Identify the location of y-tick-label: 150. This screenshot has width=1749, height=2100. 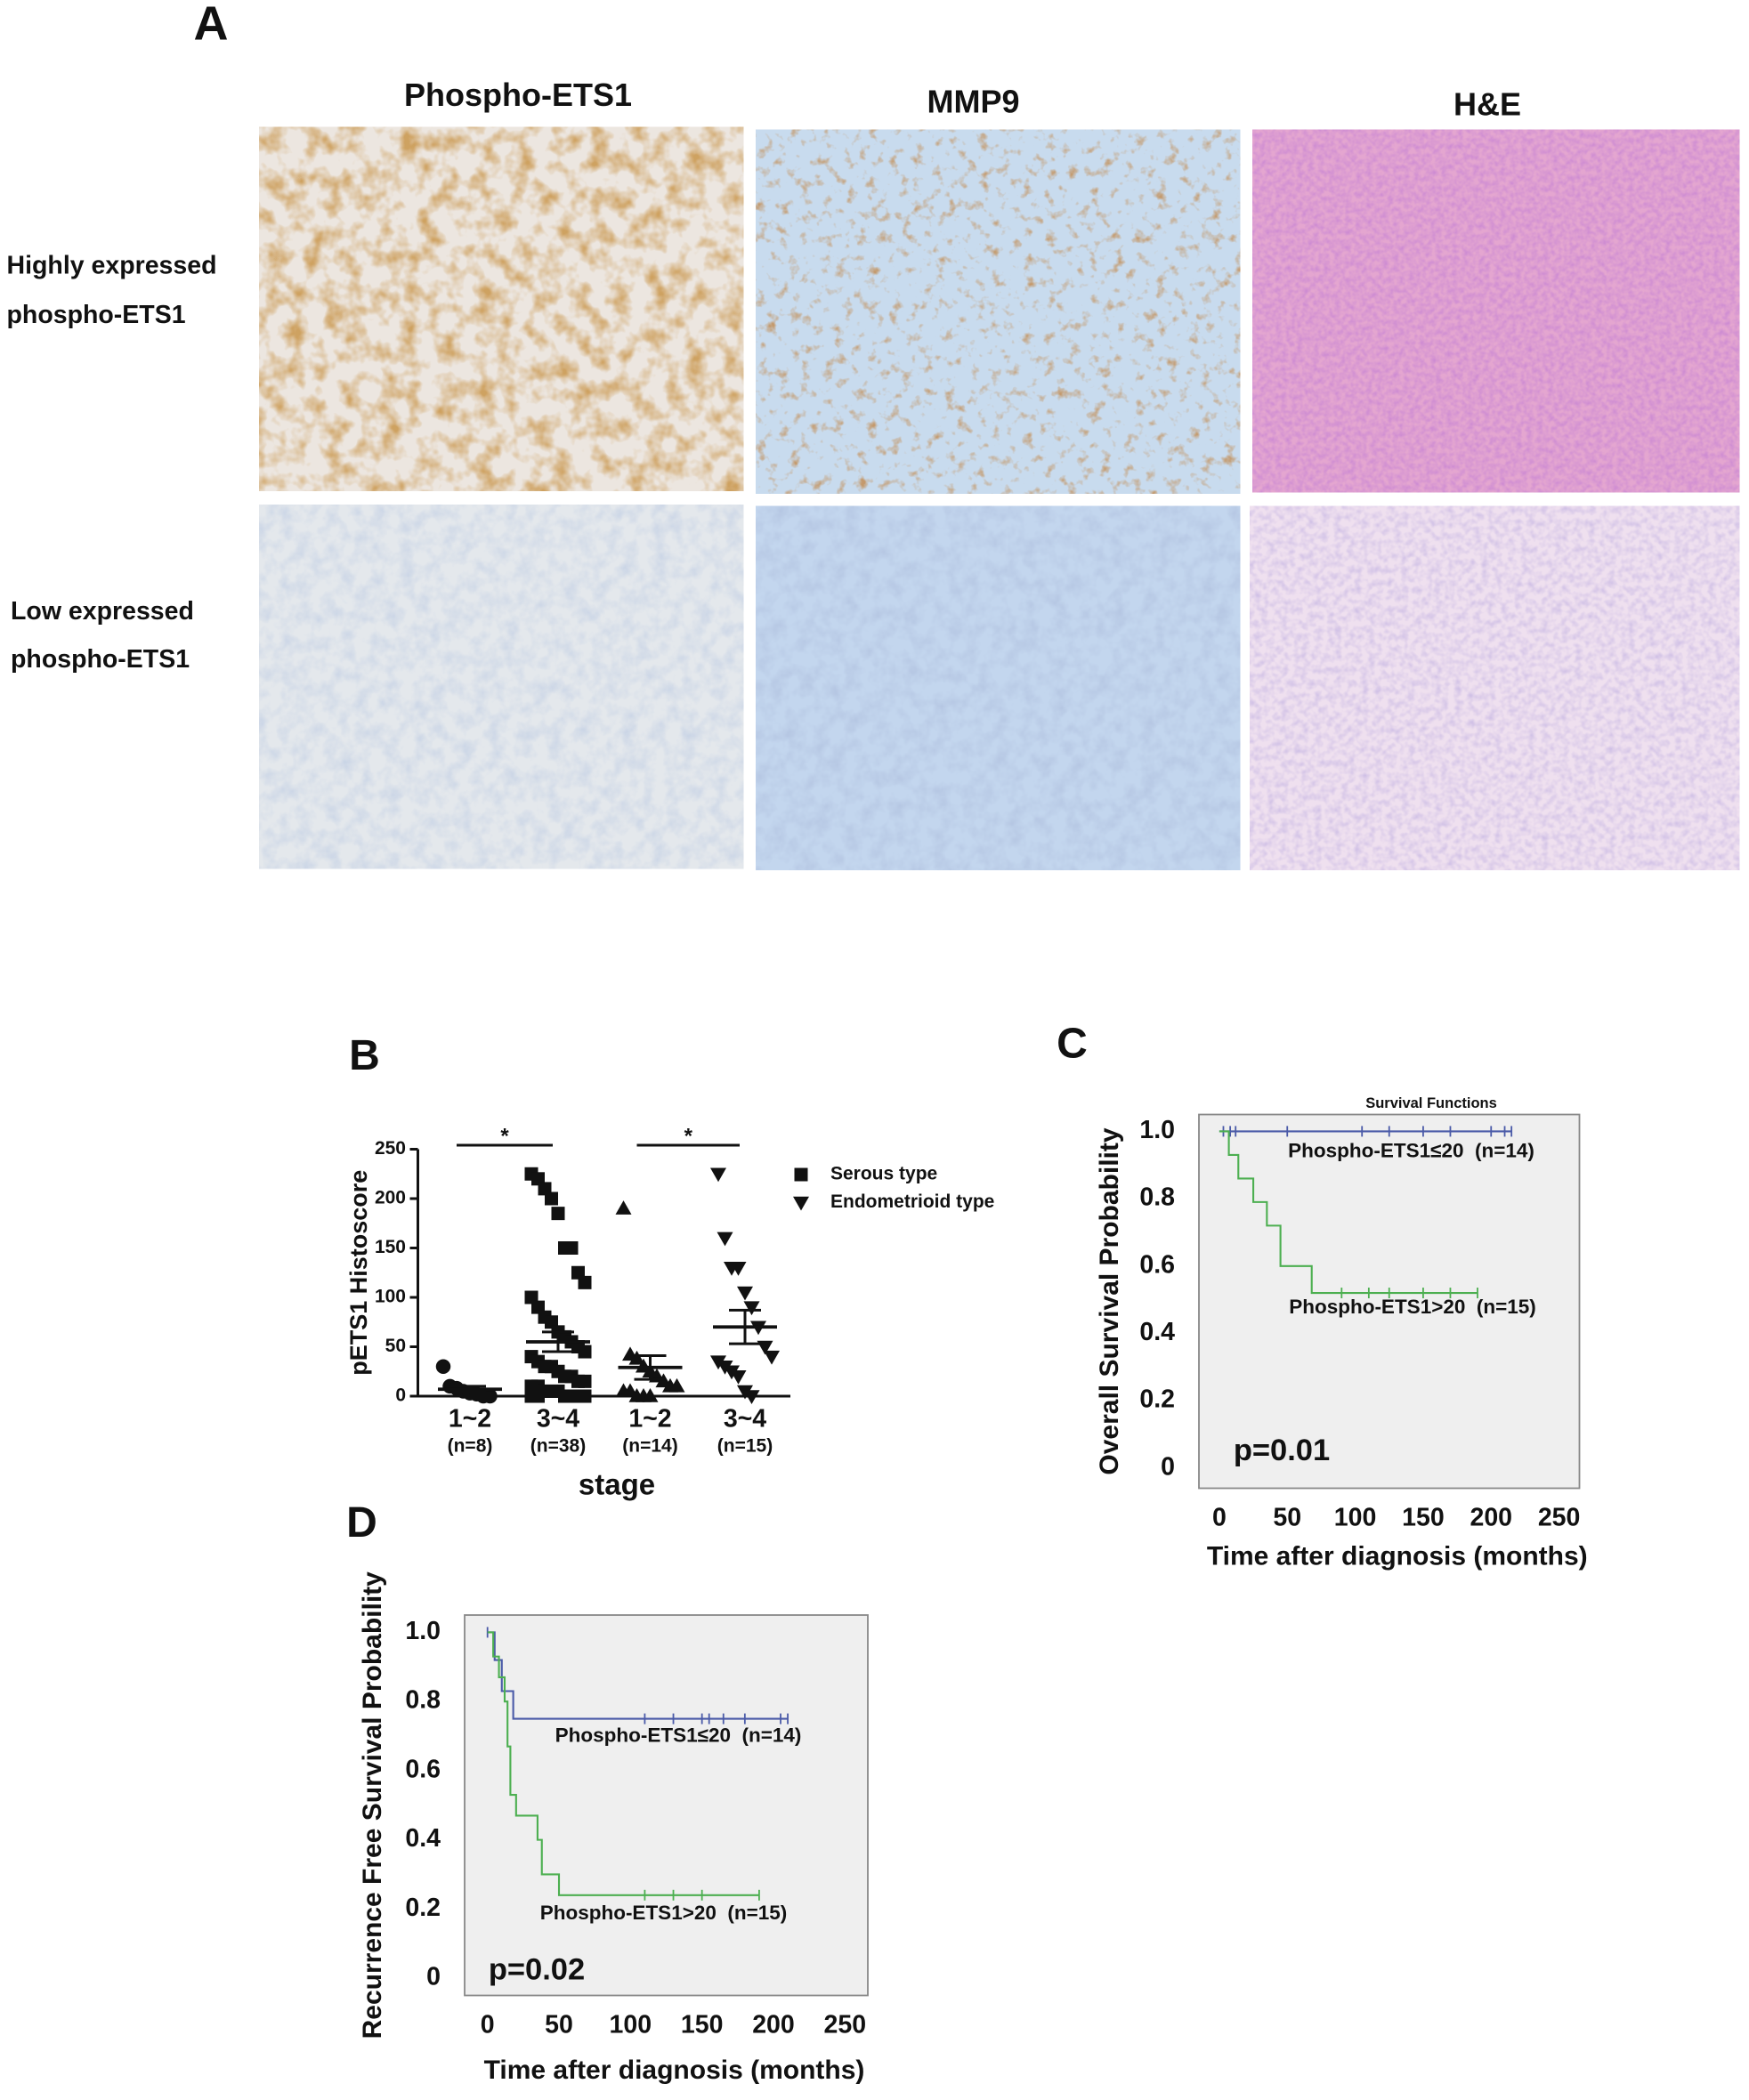
(390, 1247).